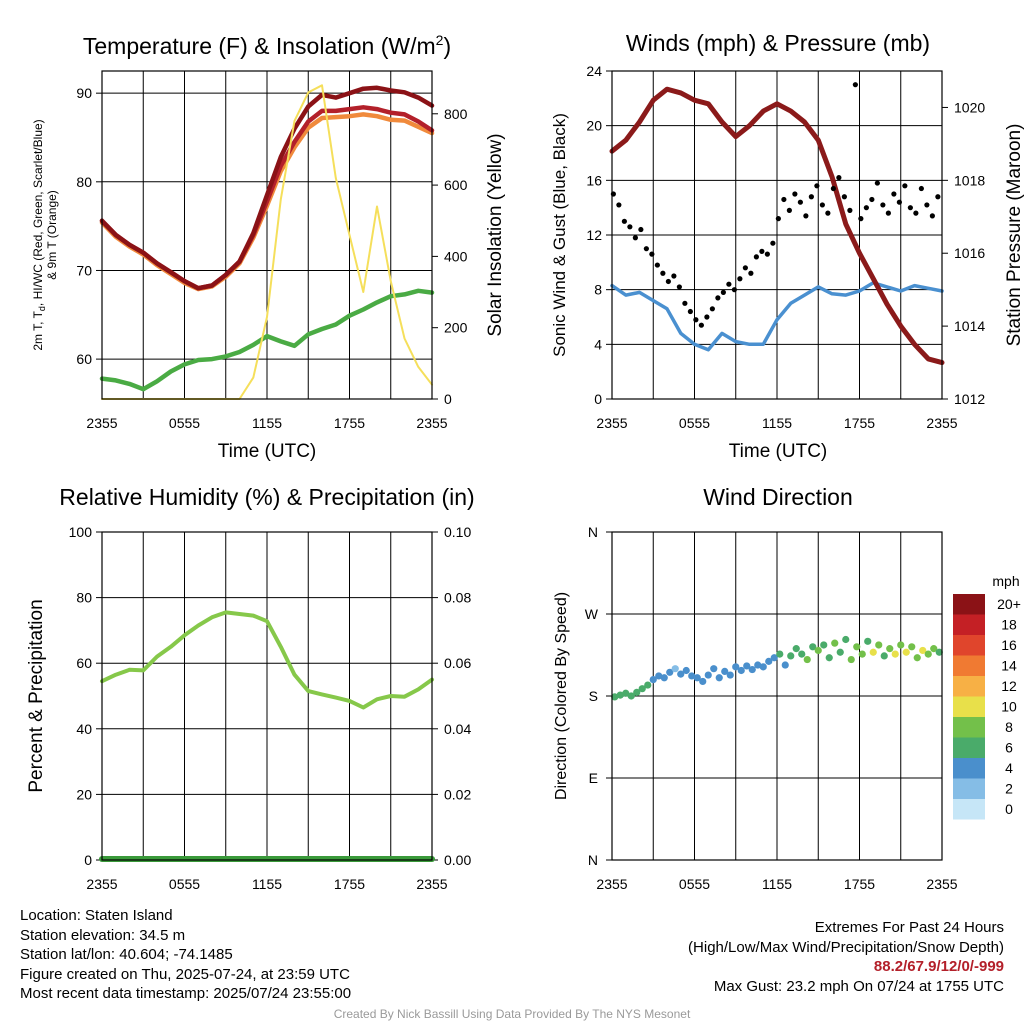  I want to click on rh-xtick-label: 0555, so click(184, 884).